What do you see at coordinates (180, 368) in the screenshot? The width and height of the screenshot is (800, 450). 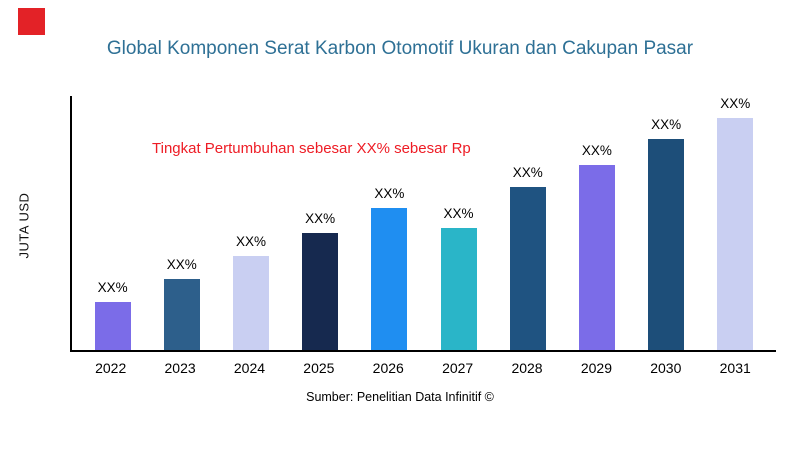 I see `x-tick-label: 2023` at bounding box center [180, 368].